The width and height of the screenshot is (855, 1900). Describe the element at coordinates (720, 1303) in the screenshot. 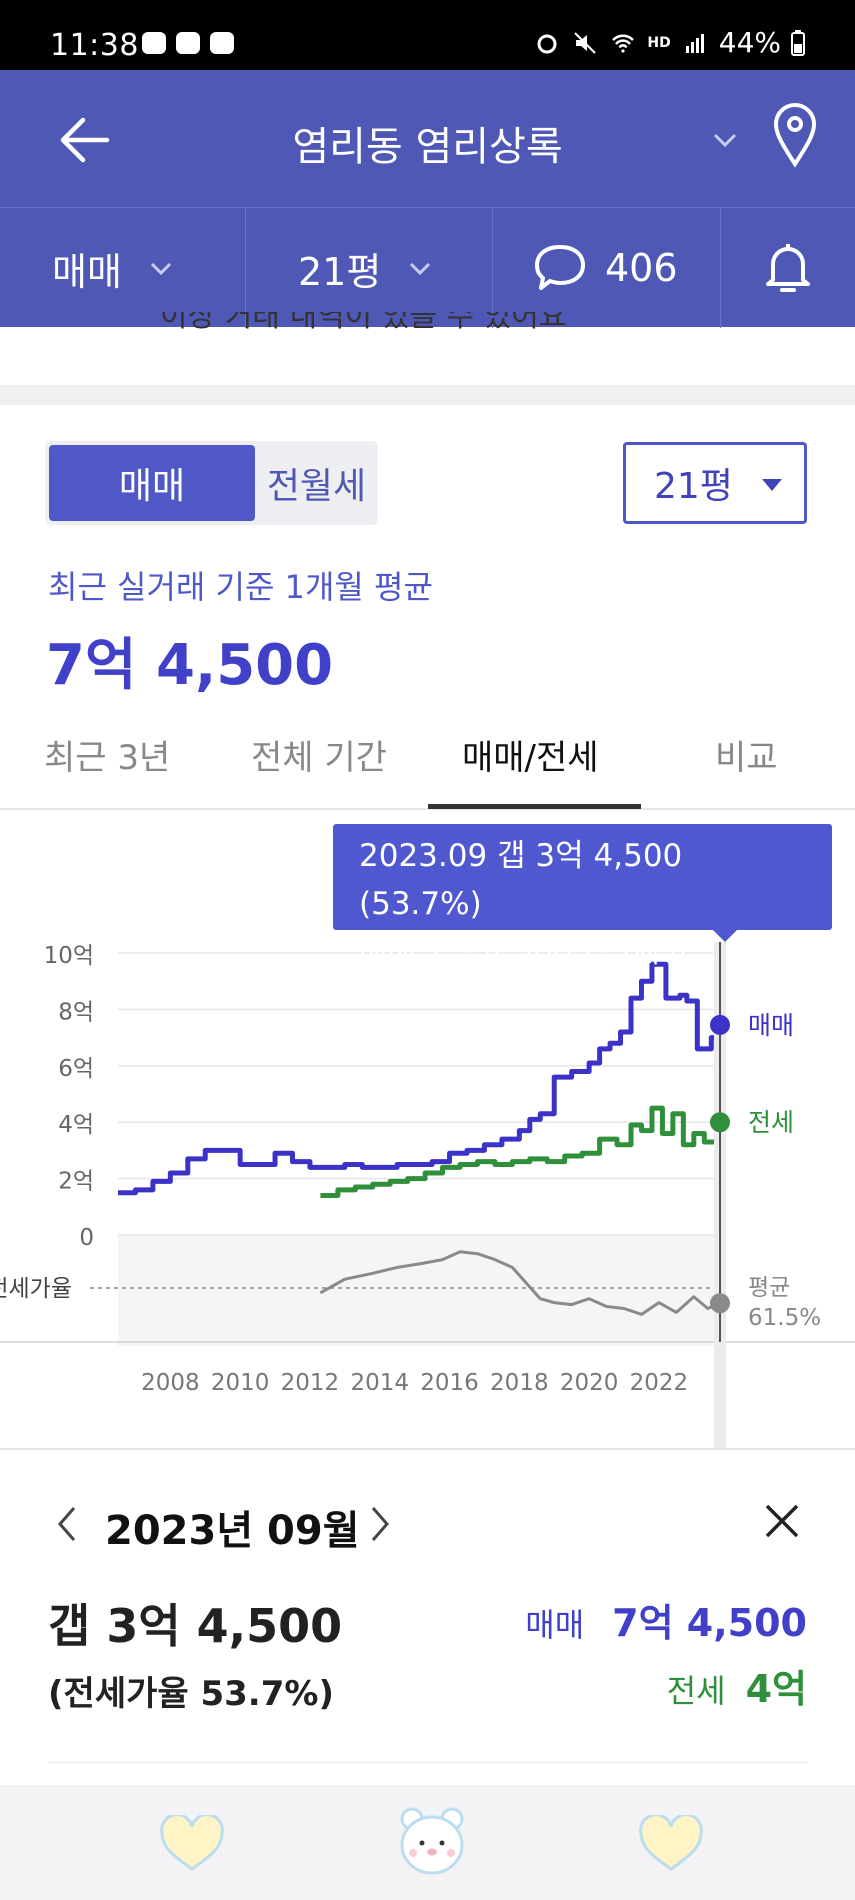

I see `ratio-end-marker` at that location.